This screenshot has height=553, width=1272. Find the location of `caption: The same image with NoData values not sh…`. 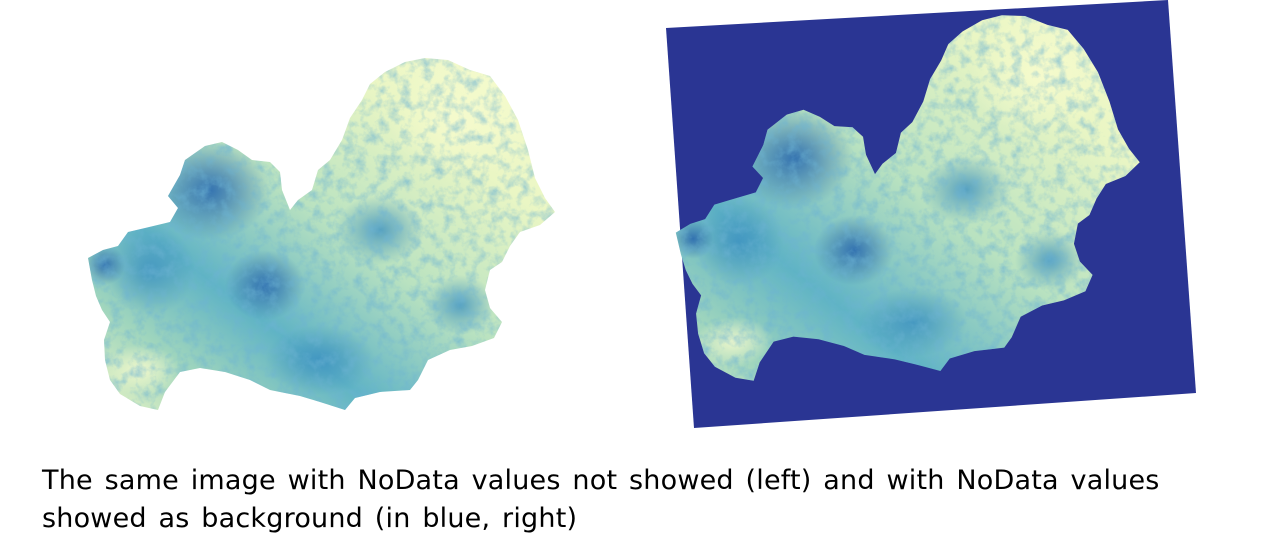

caption: The same image with NoData values not sh… is located at coordinates (654, 500).